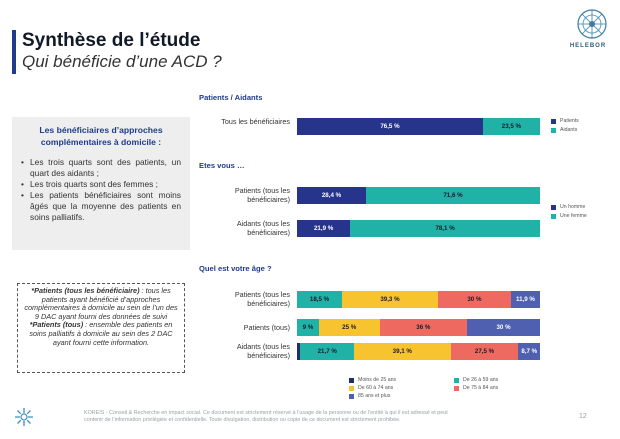 This screenshot has height=439, width=620. What do you see at coordinates (320, 299) in the screenshot?
I see `bar-data-label: 18,5 %` at bounding box center [320, 299].